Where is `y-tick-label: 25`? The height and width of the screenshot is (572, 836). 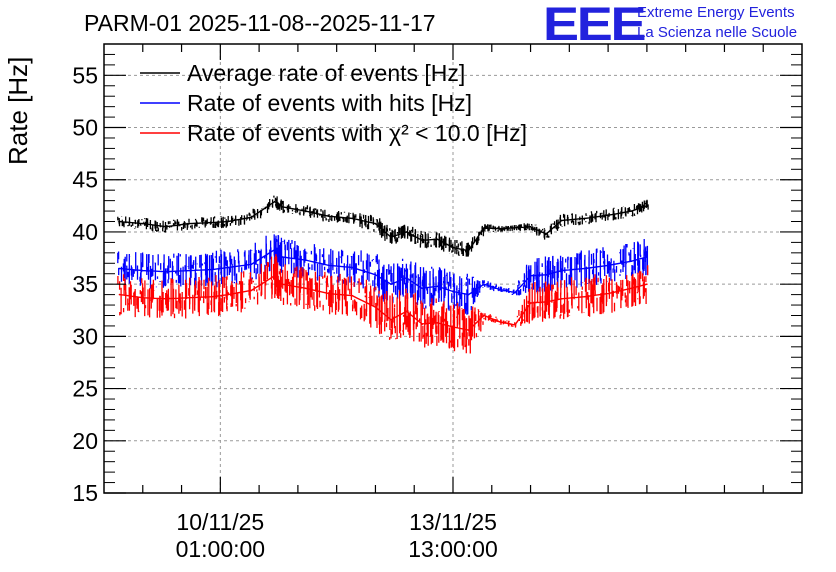 y-tick-label: 25 is located at coordinates (85, 389).